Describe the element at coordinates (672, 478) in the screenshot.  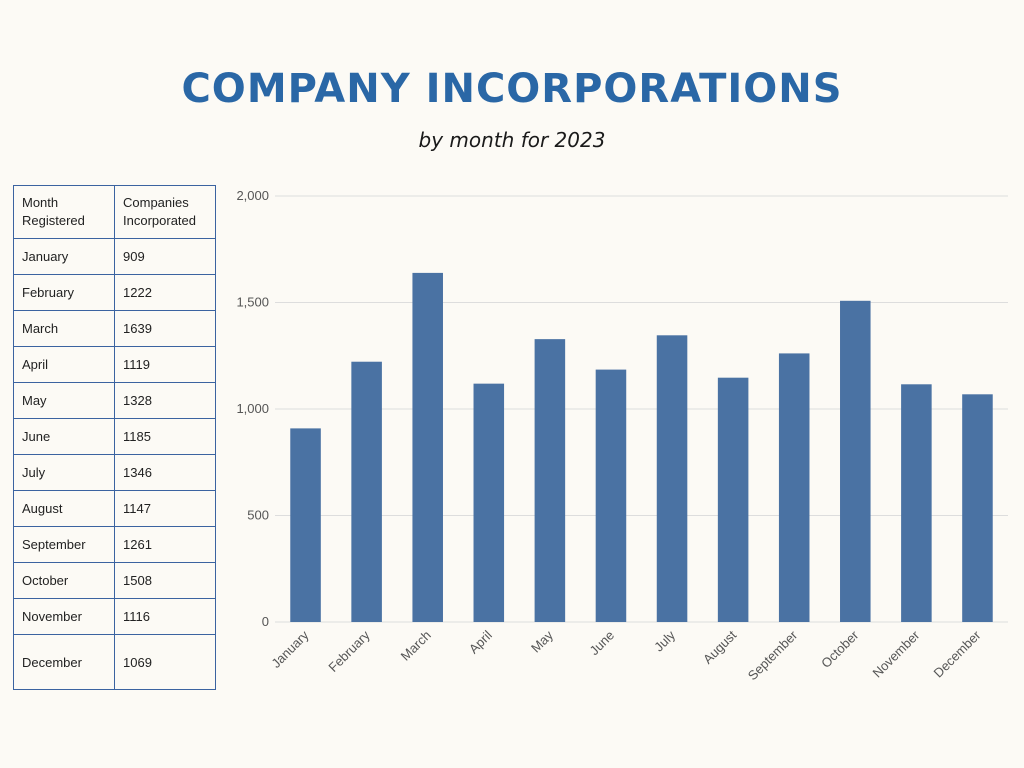
I see `bar-july` at that location.